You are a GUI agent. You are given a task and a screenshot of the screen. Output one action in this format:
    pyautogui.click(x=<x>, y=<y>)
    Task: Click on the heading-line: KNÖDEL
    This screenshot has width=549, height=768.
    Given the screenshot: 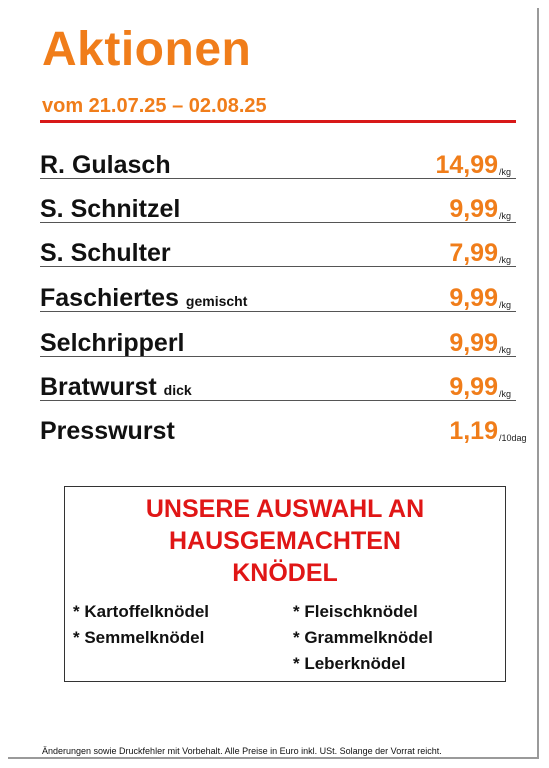 What is the action you would take?
    pyautogui.click(x=285, y=573)
    